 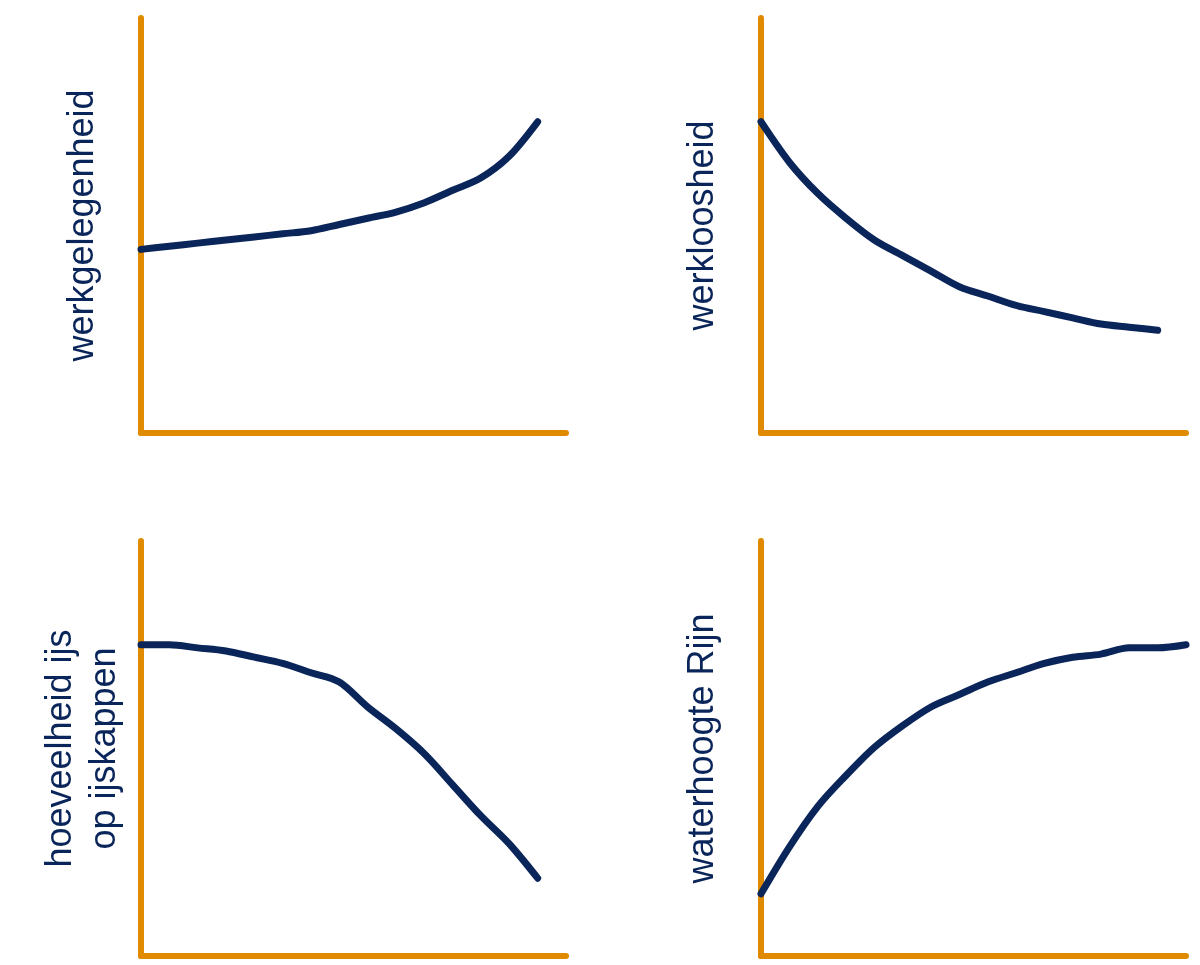 What do you see at coordinates (80, 226) in the screenshot?
I see `y-axis-title: werkgelegenheid` at bounding box center [80, 226].